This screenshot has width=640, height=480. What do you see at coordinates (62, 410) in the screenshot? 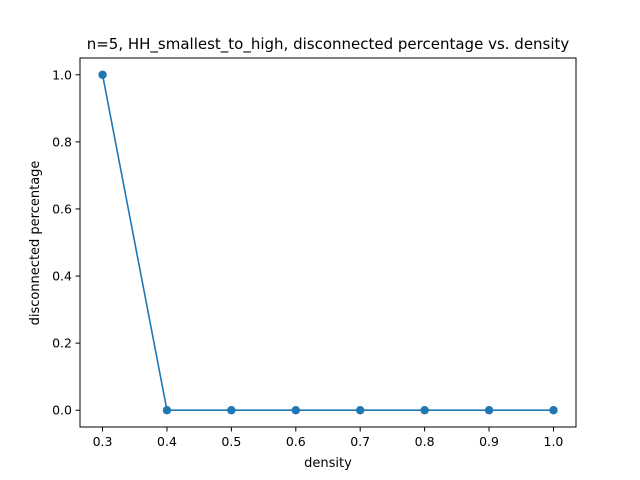
I see `y-tick-label: 0.0` at bounding box center [62, 410].